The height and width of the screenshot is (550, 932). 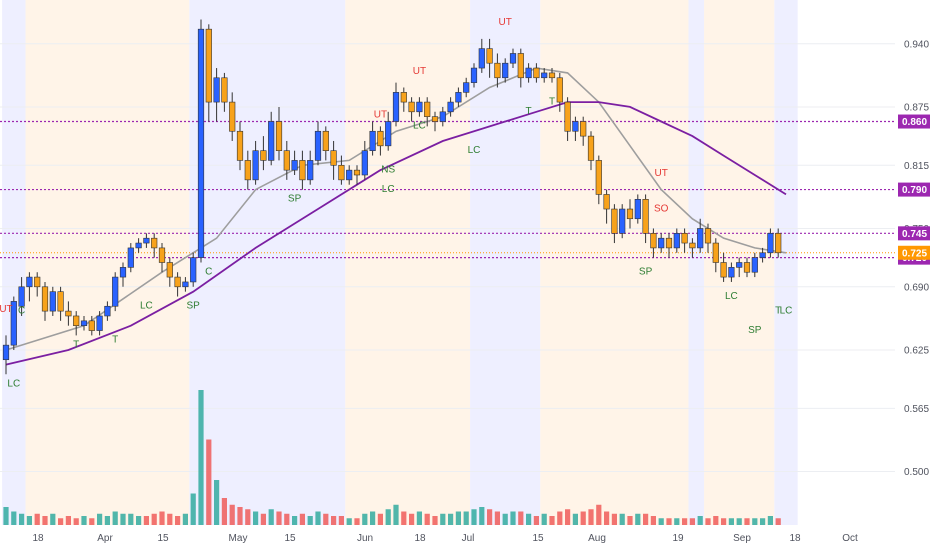 What do you see at coordinates (916, 107) in the screenshot?
I see `y-tick-label: 0.875` at bounding box center [916, 107].